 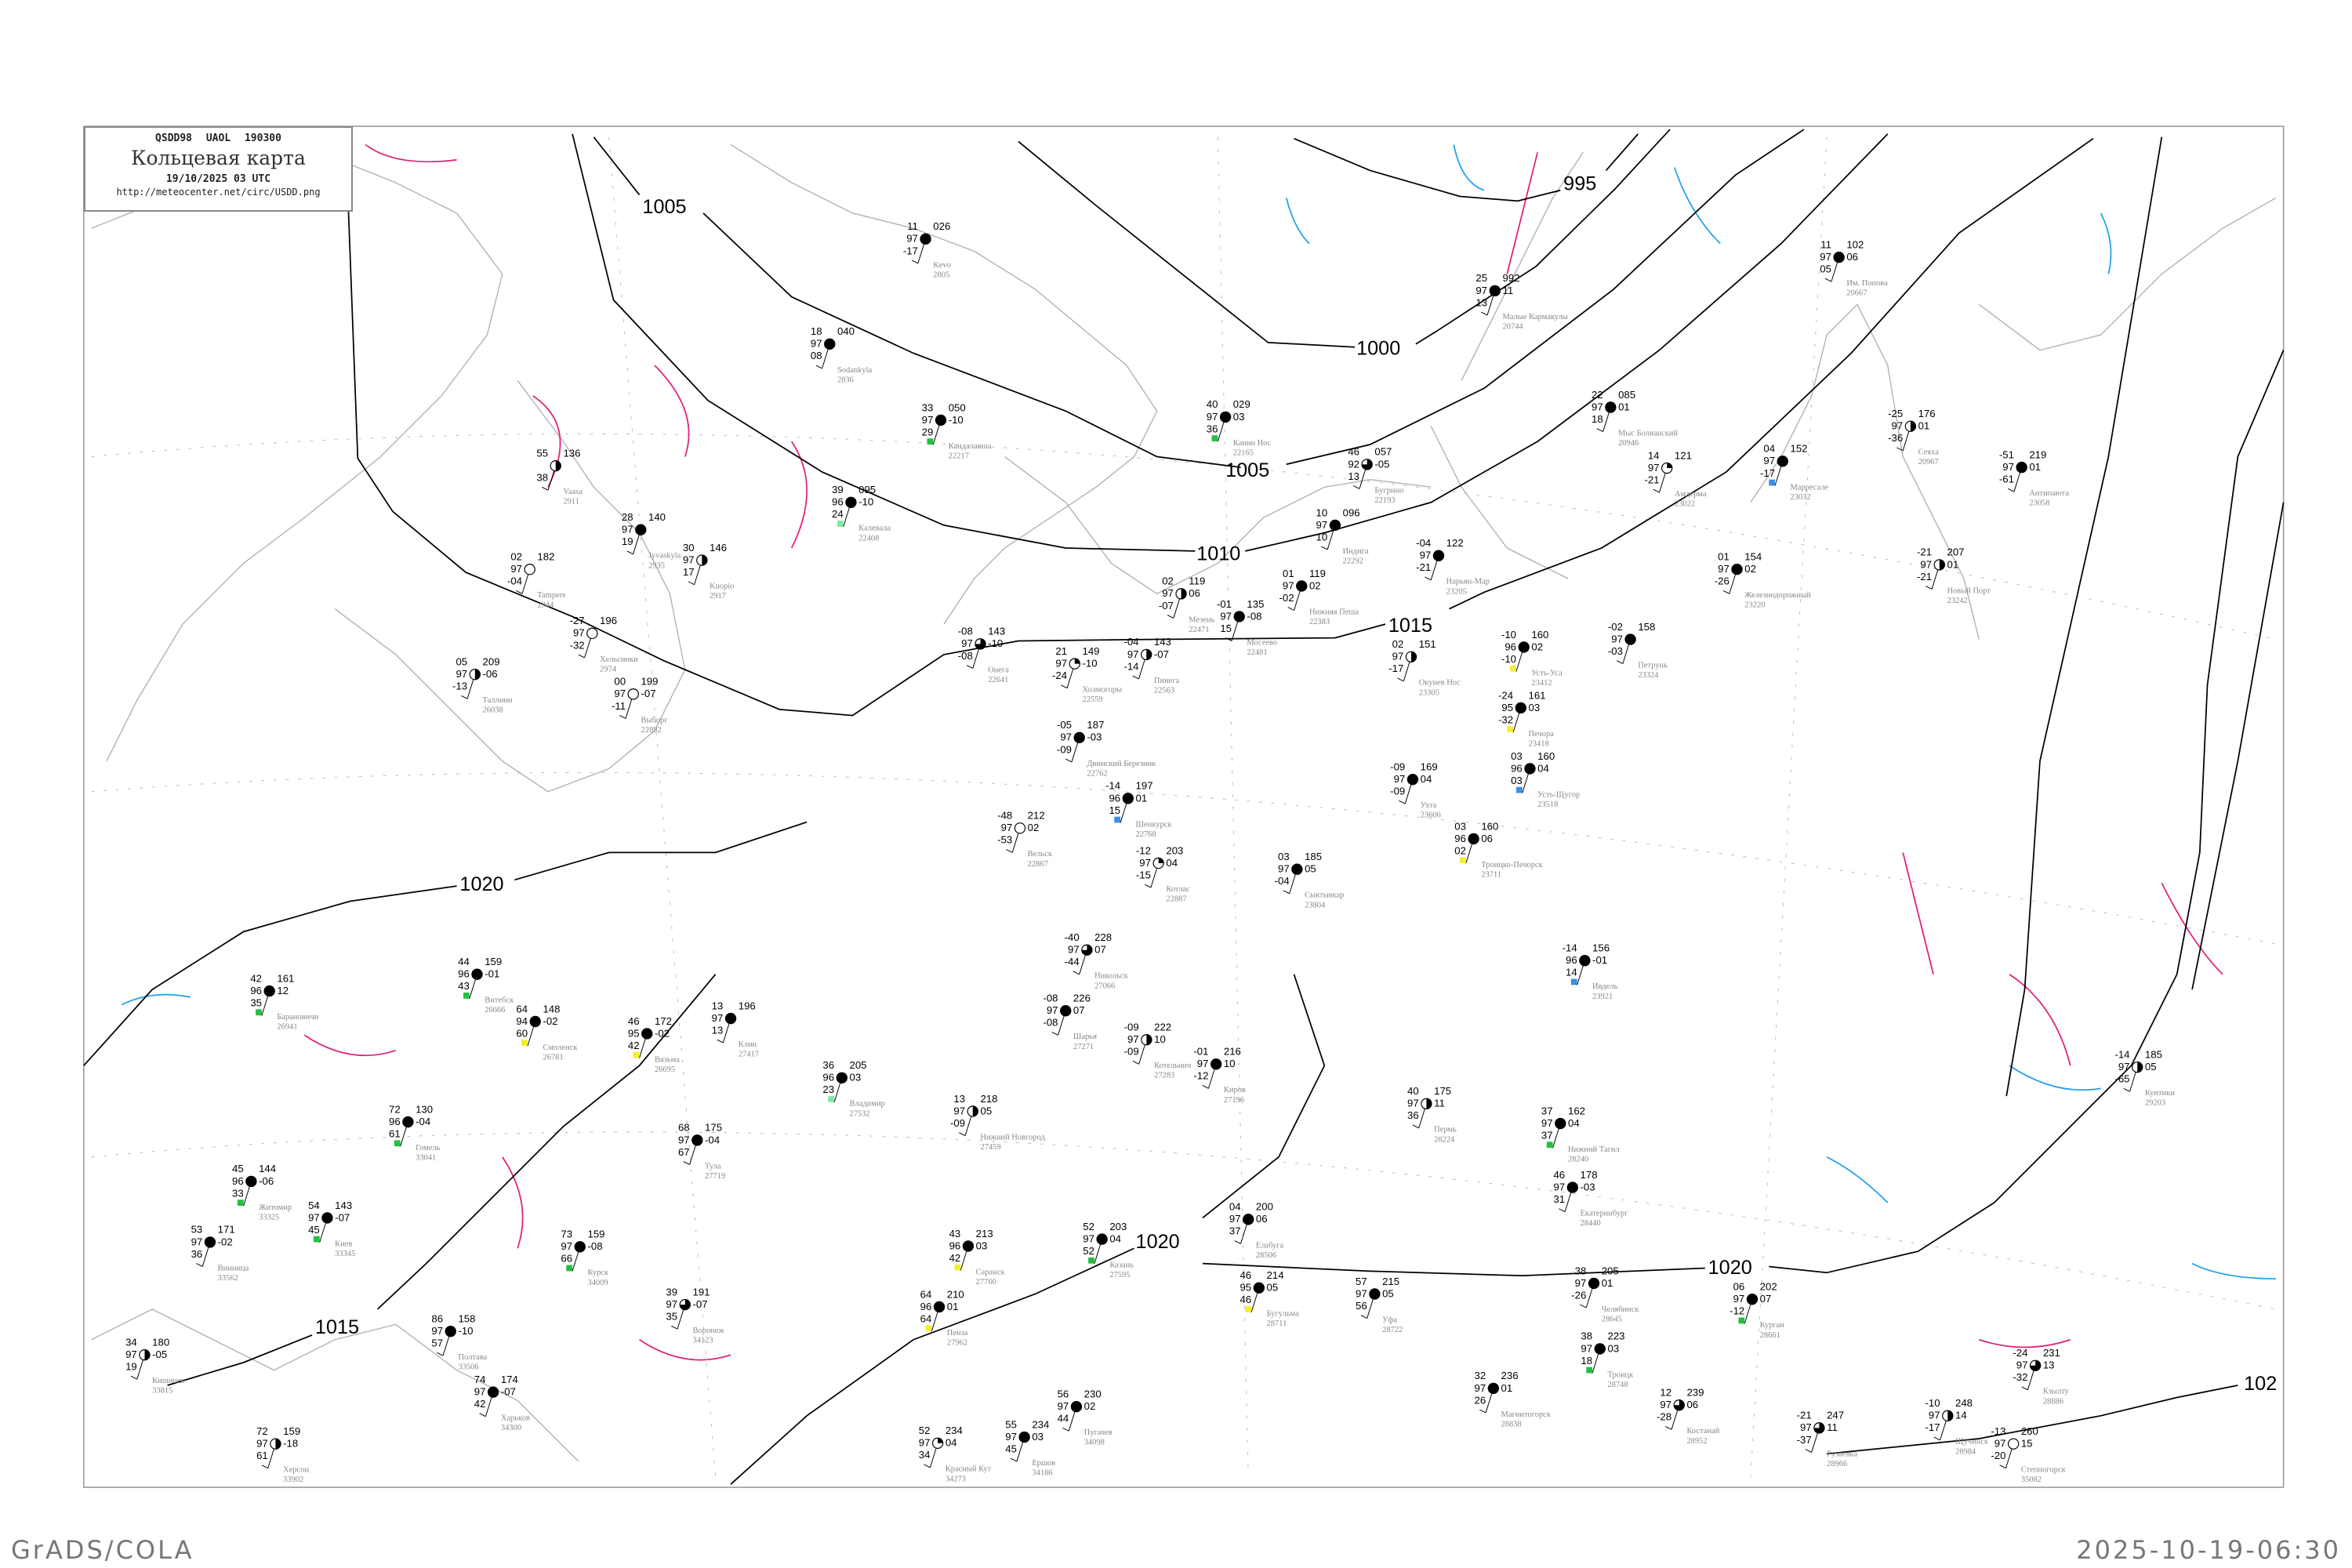 I want to click on station-name: Tampere, so click(x=551, y=595).